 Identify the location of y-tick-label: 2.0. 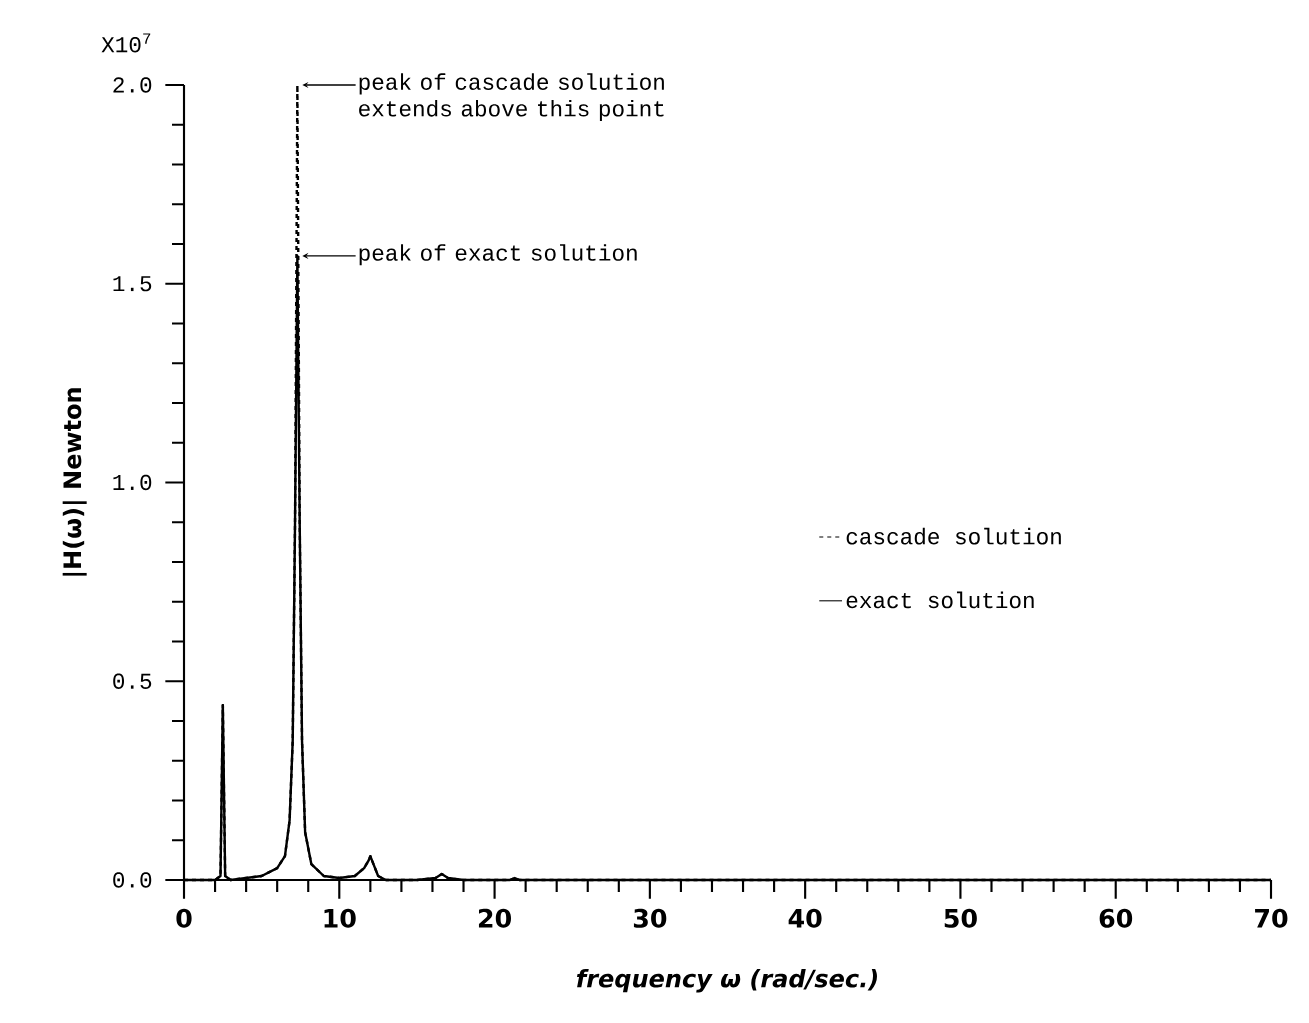
(132, 85).